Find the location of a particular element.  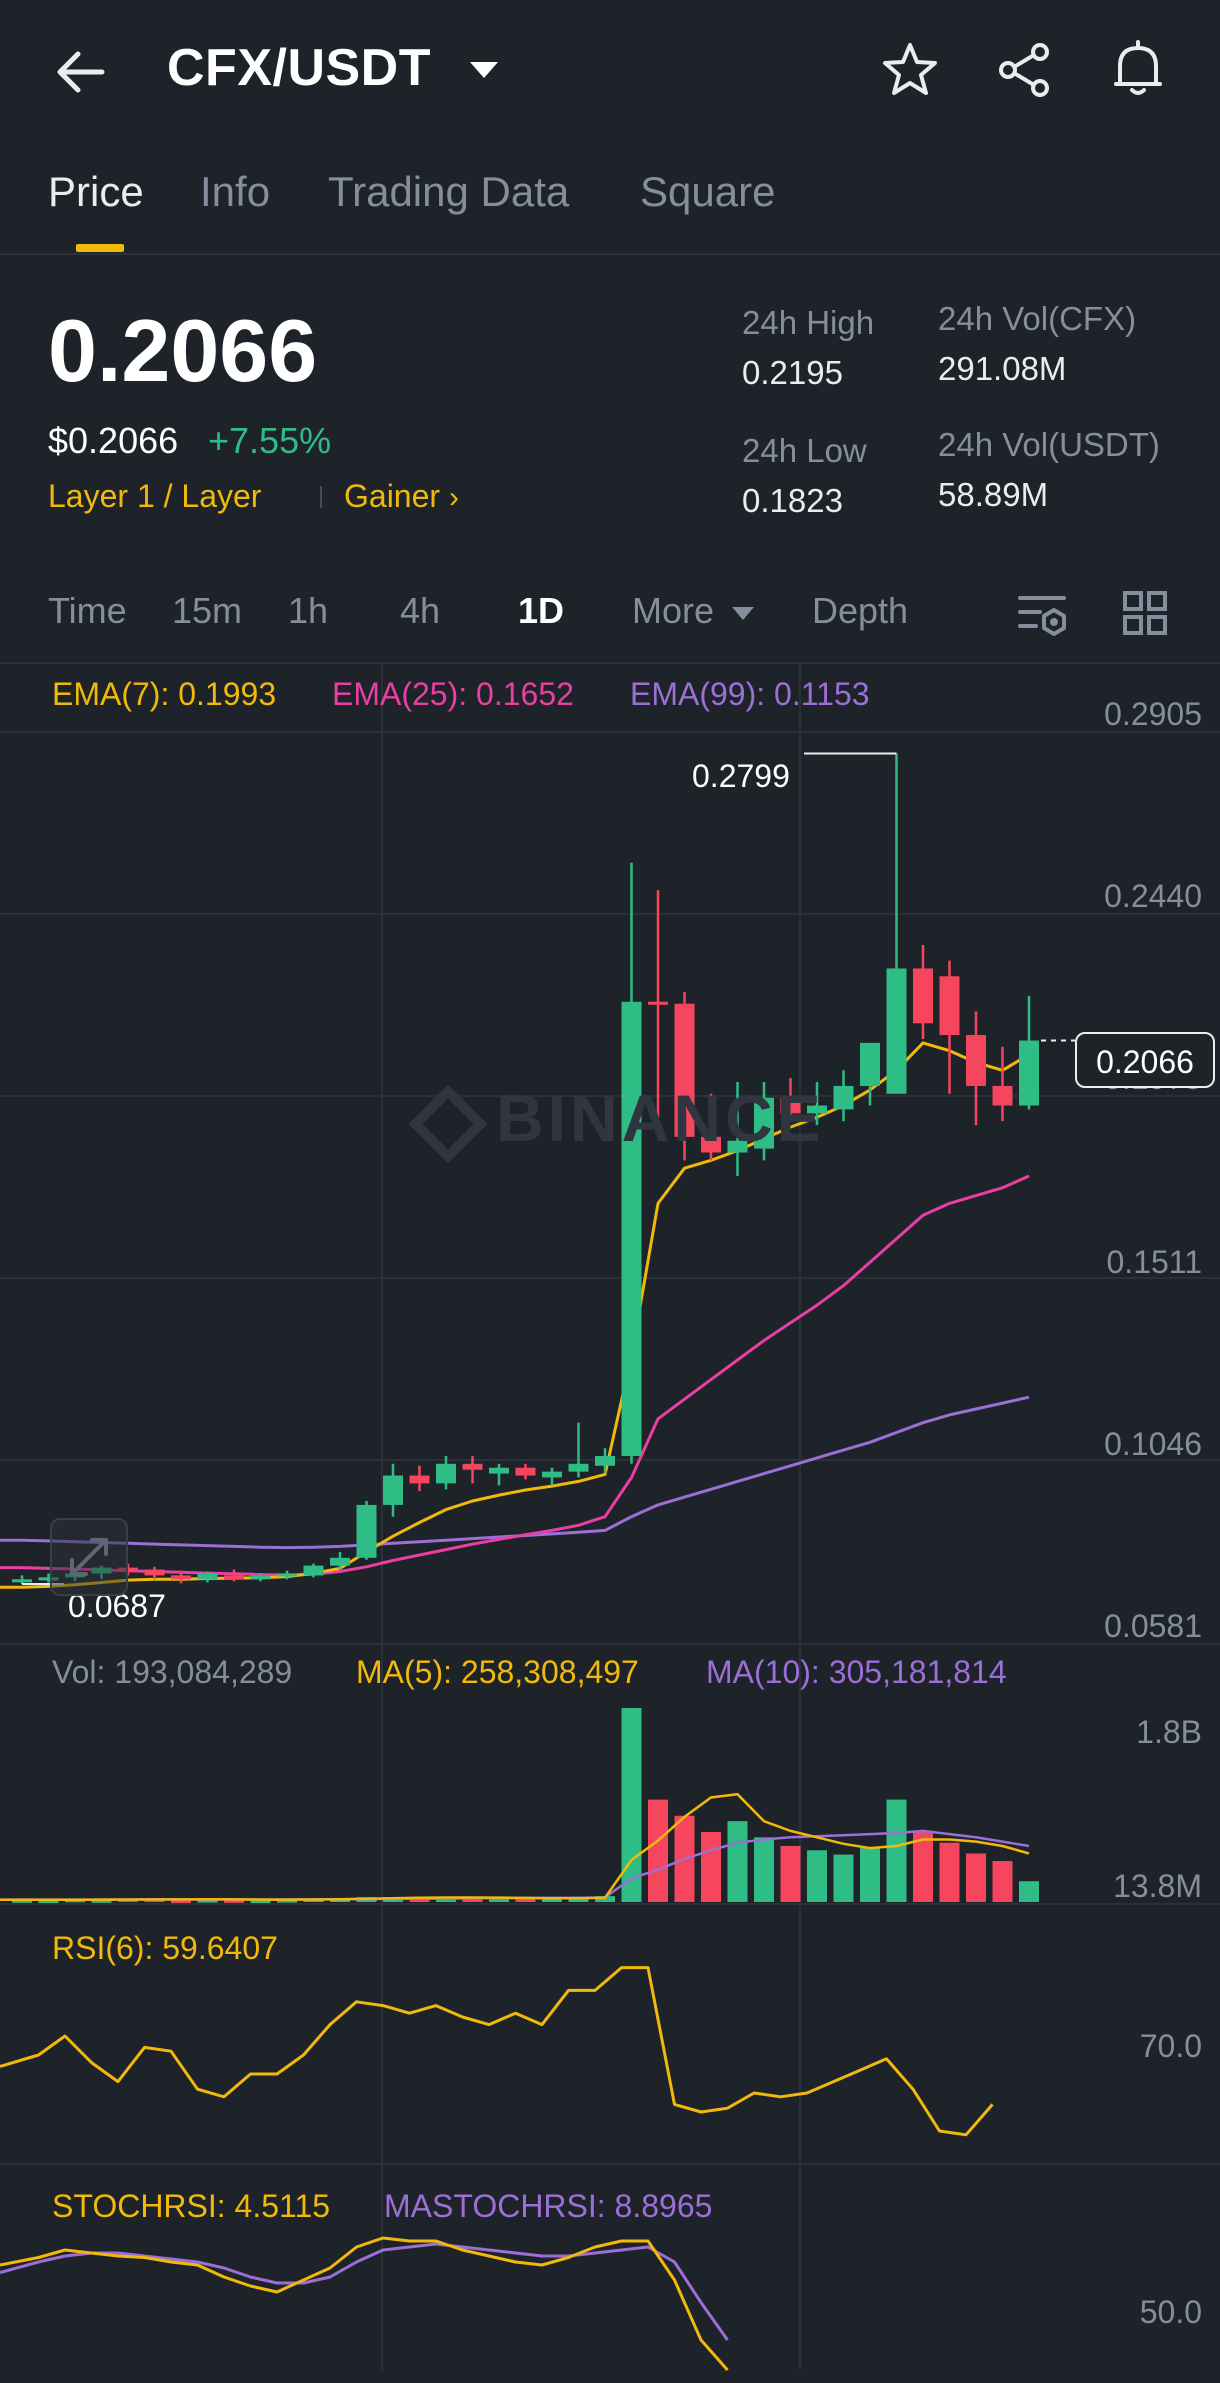

vol-base-value: 291.08M is located at coordinates (1002, 368).